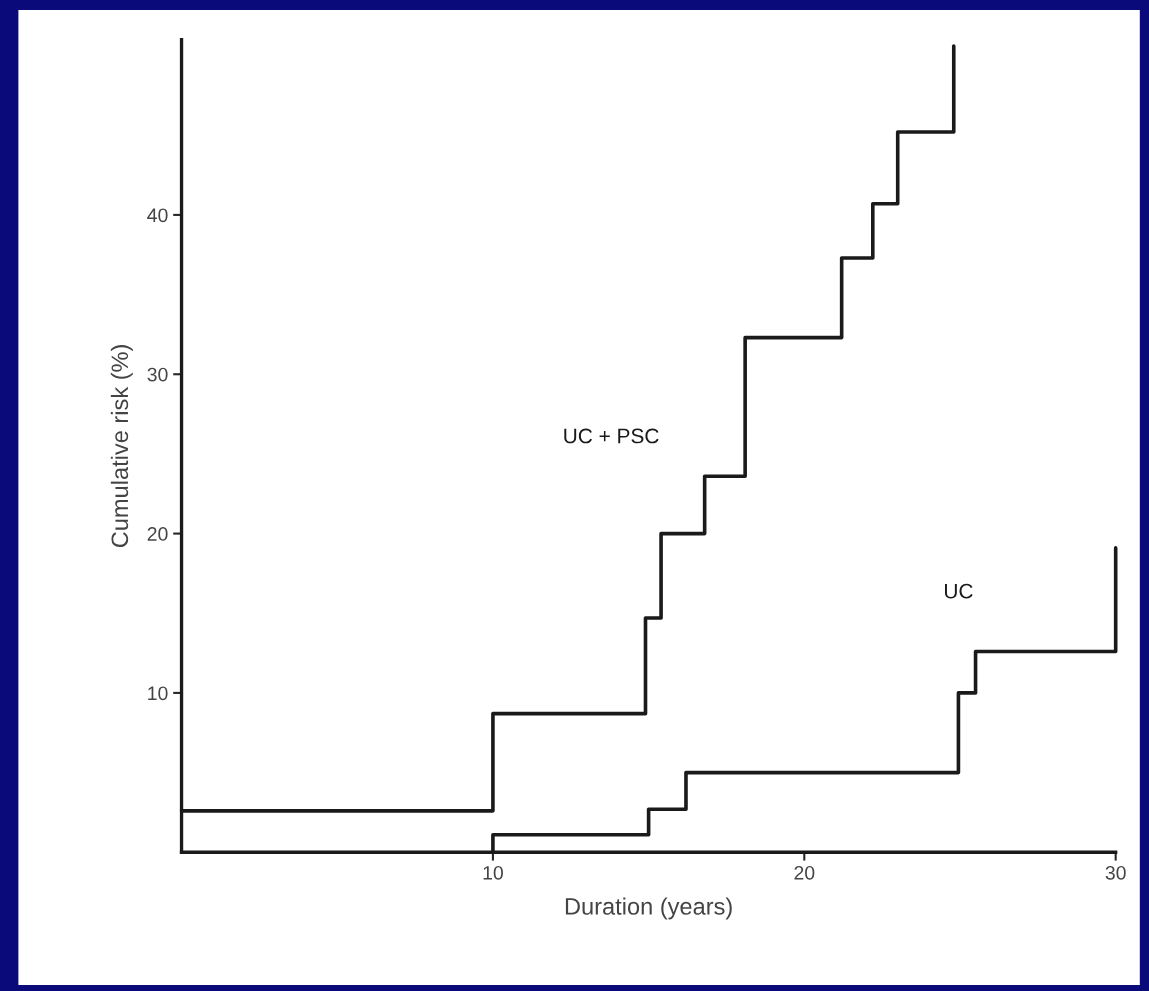 The height and width of the screenshot is (991, 1149). What do you see at coordinates (157, 534) in the screenshot?
I see `y-tick-label: 20` at bounding box center [157, 534].